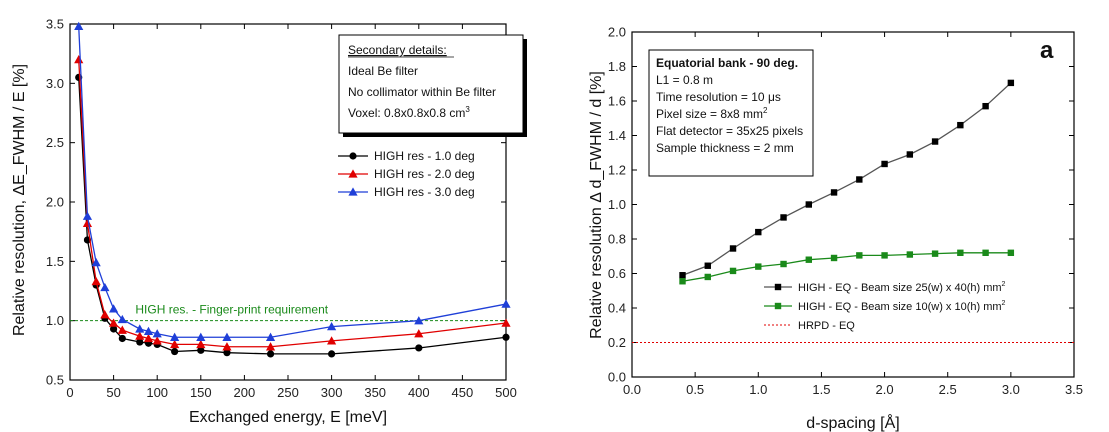 This screenshot has height=432, width=1109. Describe the element at coordinates (852, 422) in the screenshot. I see `right-x-axis-label: d-spacing [Å]` at that location.